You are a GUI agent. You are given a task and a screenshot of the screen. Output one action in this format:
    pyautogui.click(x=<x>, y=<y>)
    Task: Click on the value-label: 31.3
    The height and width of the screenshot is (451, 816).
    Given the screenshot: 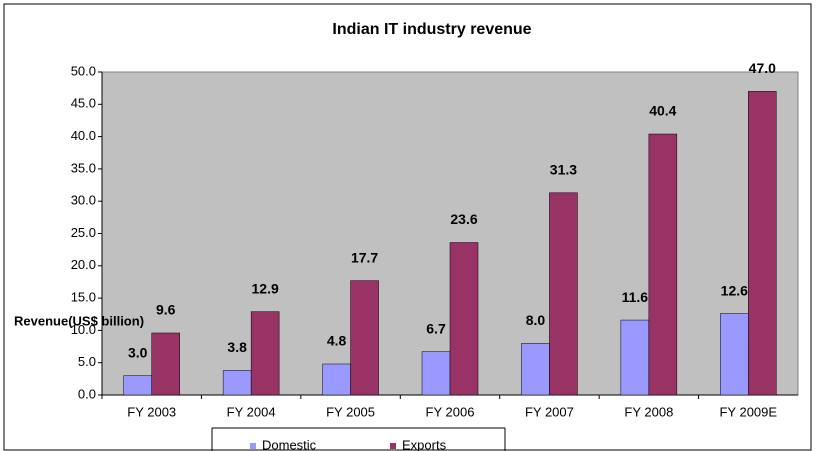 What is the action you would take?
    pyautogui.click(x=563, y=170)
    